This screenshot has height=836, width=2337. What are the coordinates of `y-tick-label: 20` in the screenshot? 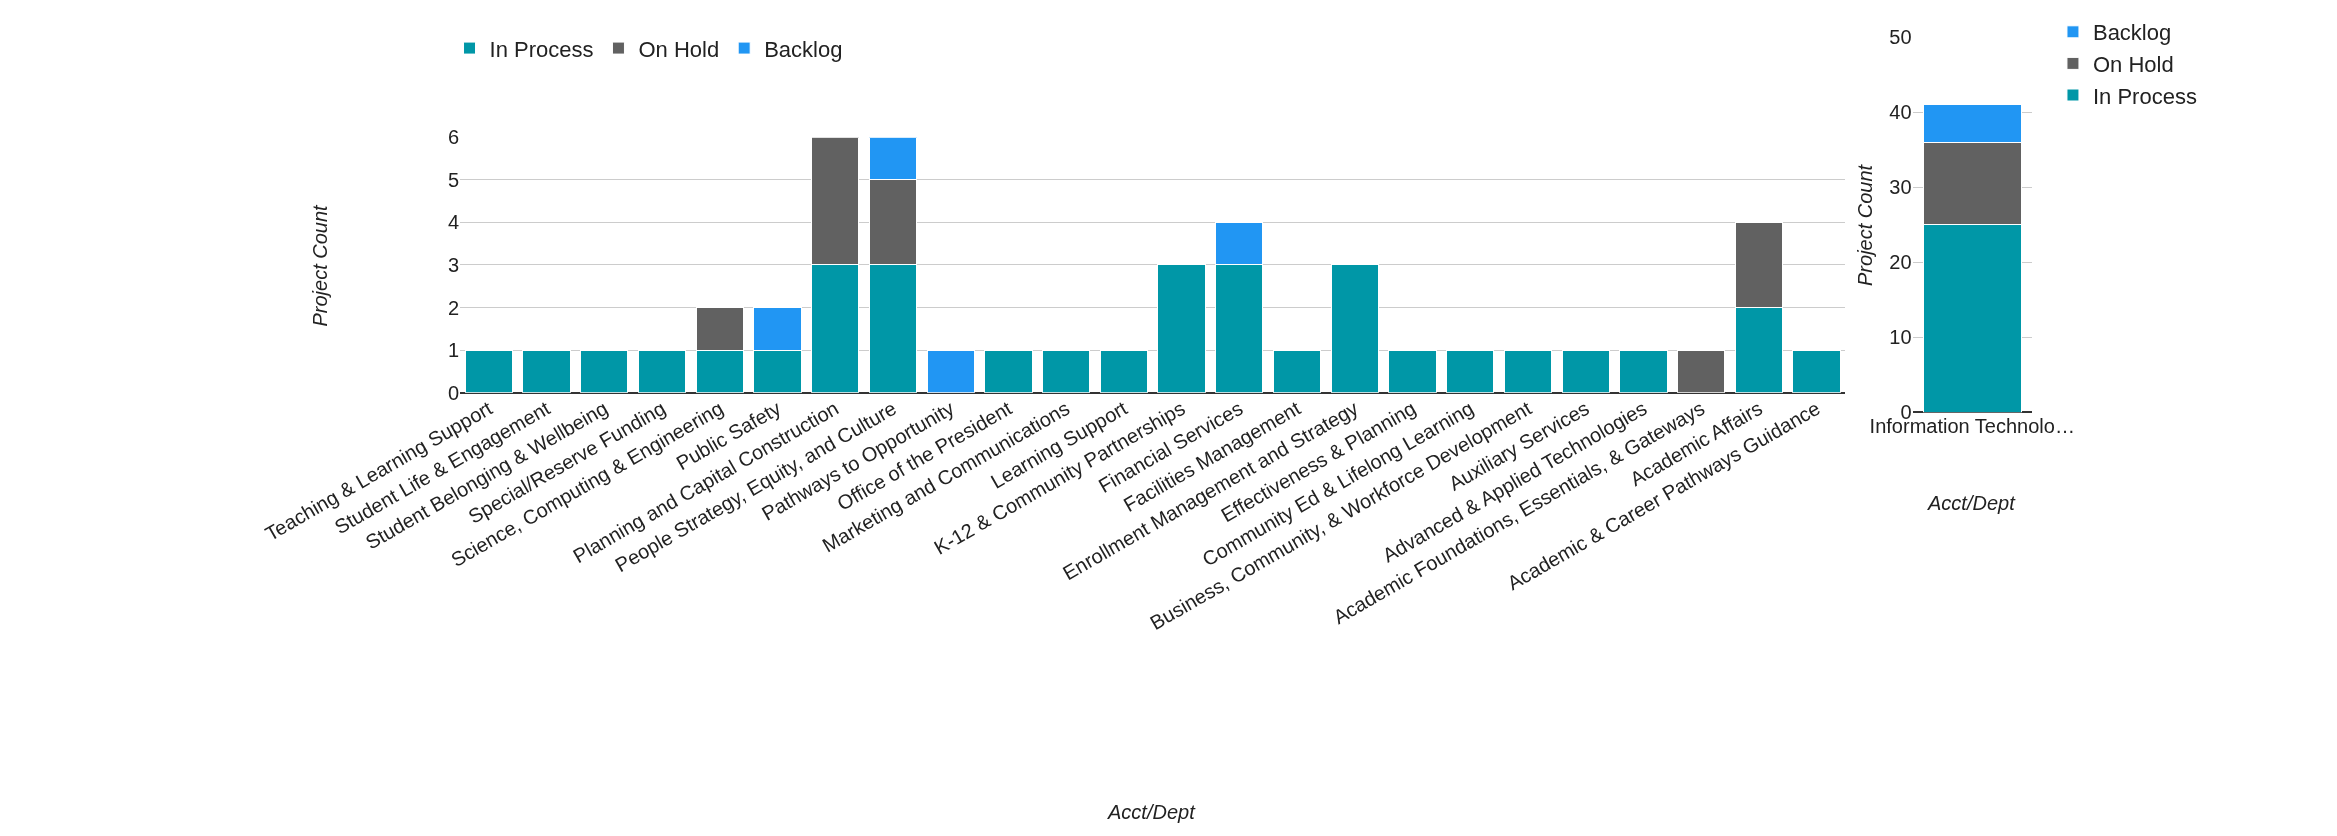 It's located at (1900, 262).